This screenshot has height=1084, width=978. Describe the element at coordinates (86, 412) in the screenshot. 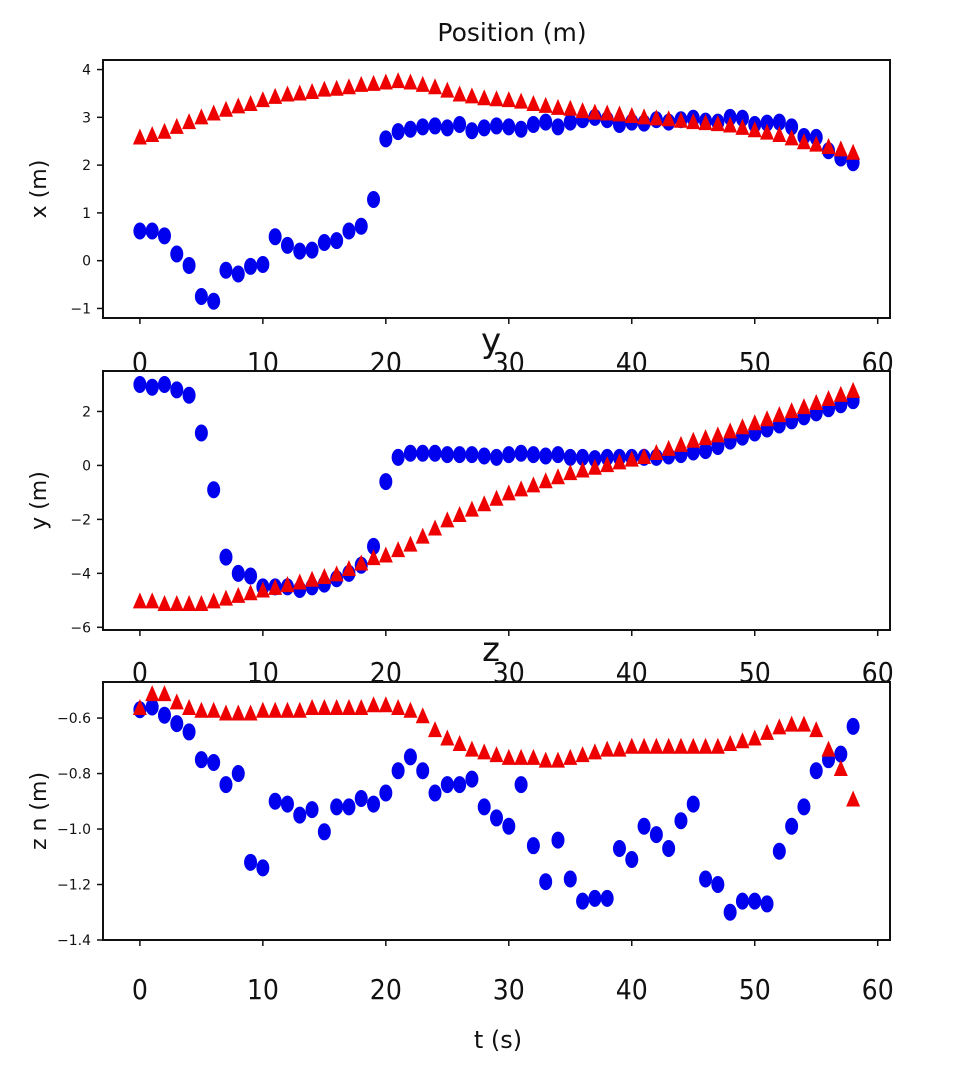

I see `y-tick-label: 2` at that location.